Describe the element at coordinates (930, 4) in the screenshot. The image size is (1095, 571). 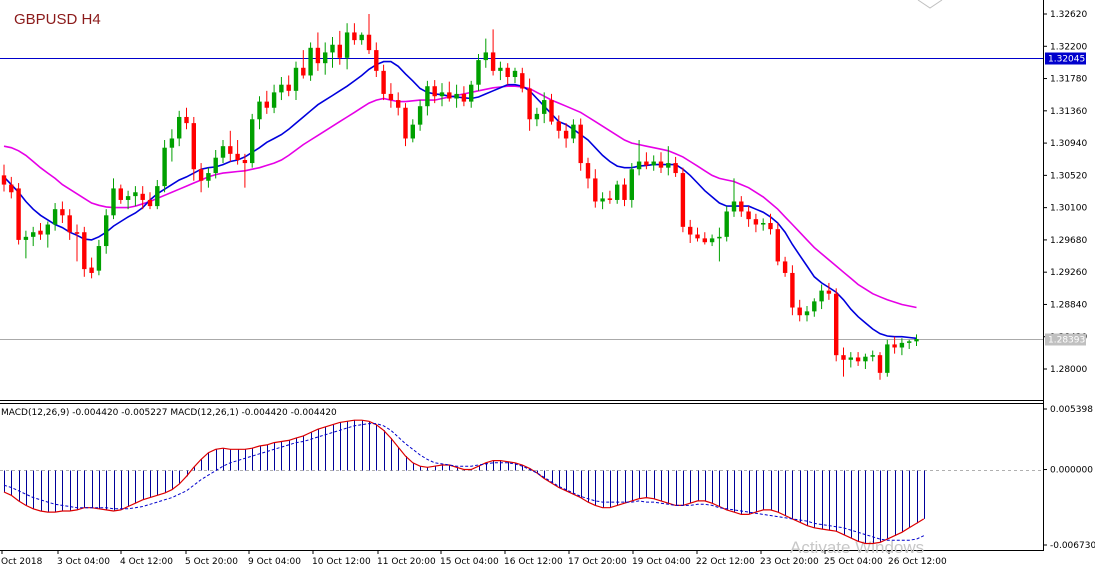
I see `chart-close-corner-icon` at that location.